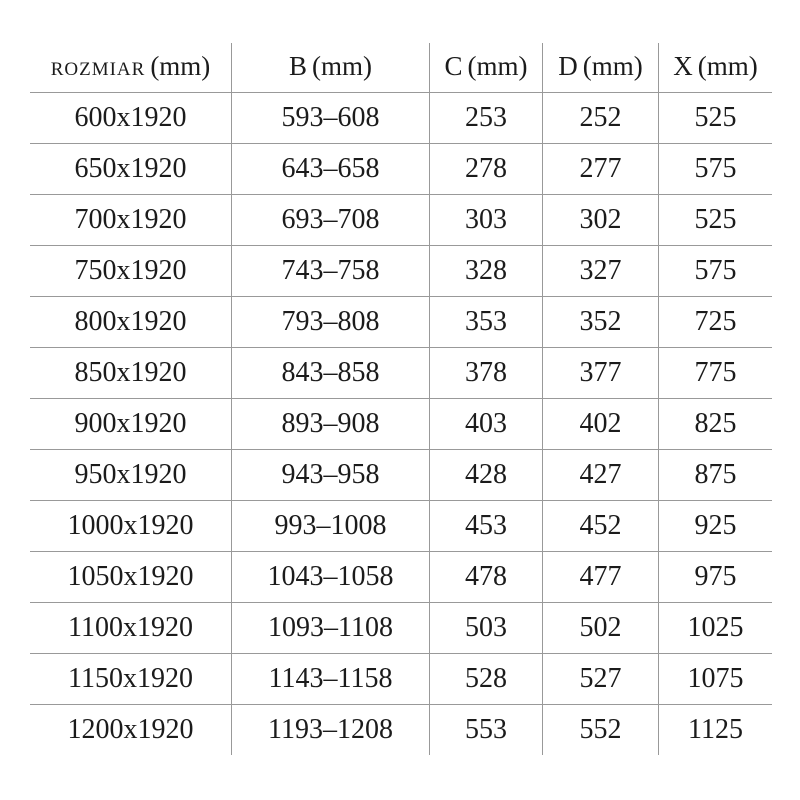 The height and width of the screenshot is (800, 800). What do you see at coordinates (331, 168) in the screenshot?
I see `table-cell: 643–658` at bounding box center [331, 168].